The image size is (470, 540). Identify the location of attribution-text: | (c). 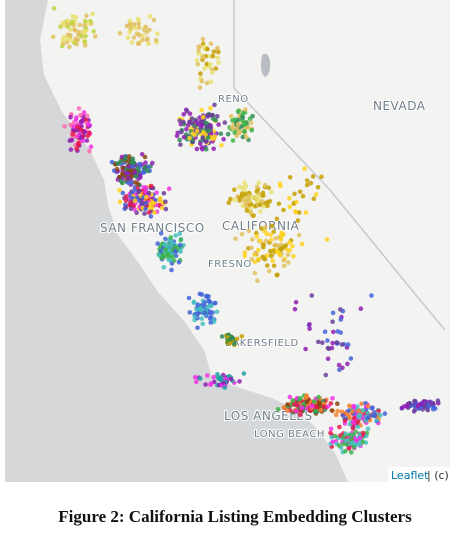
(438, 475).